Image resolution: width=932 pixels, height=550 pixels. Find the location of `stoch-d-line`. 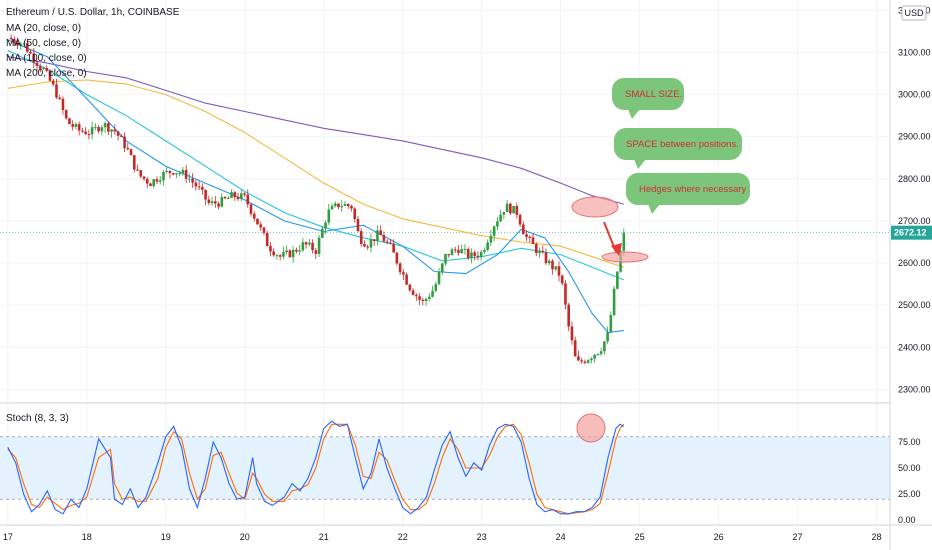

stoch-d-line is located at coordinates (316, 469).